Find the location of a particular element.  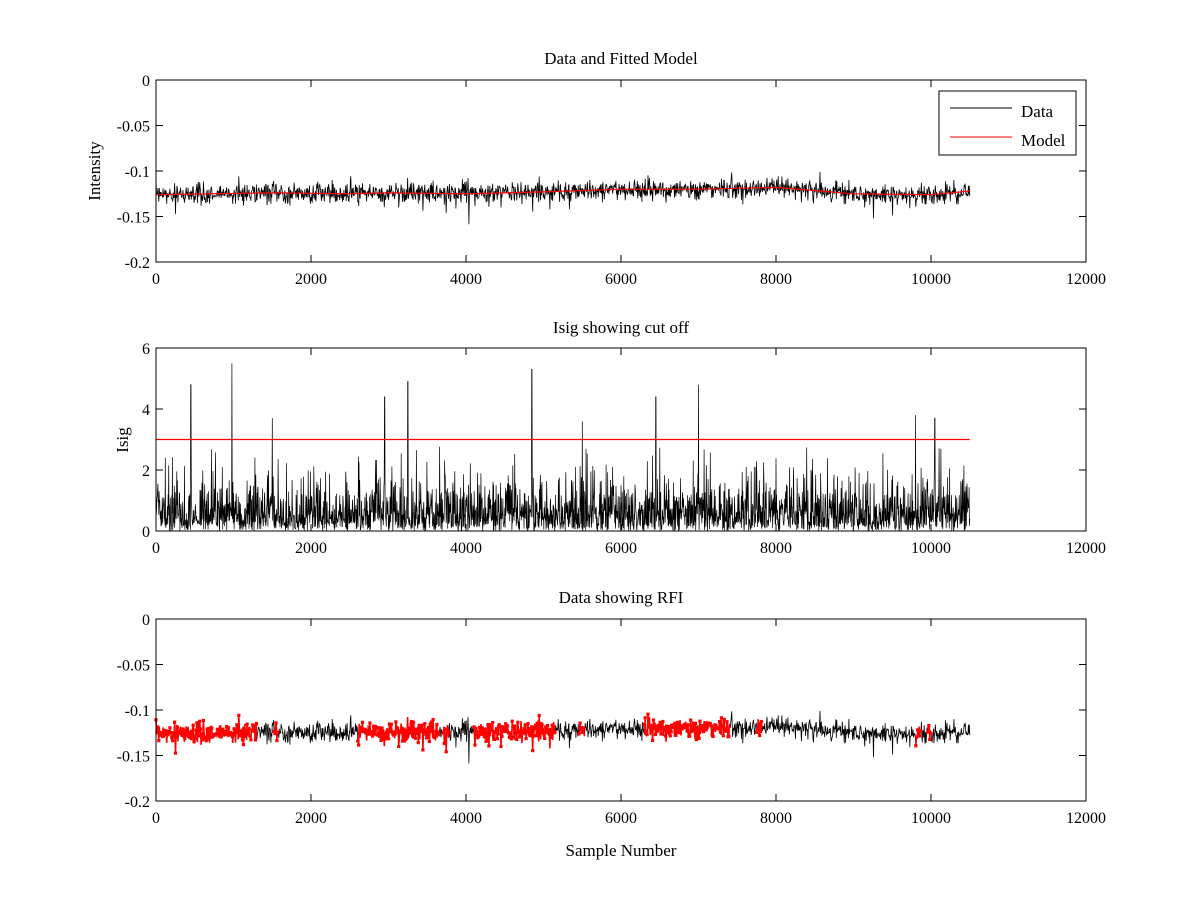

x-tick-label: 2000 is located at coordinates (311, 279).